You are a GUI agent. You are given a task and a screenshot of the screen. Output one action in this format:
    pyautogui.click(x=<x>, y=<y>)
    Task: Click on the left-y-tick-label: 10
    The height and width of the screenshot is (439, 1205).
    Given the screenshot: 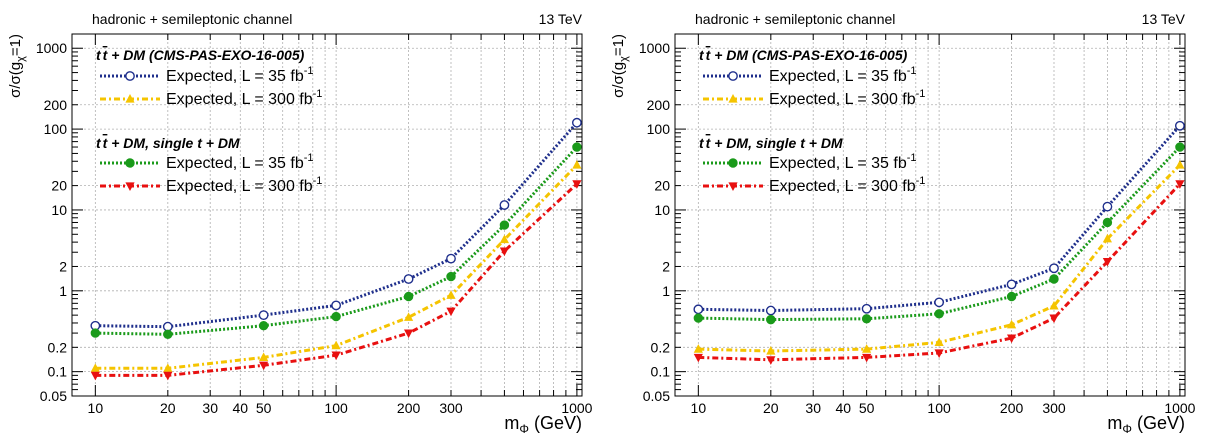 What is the action you would take?
    pyautogui.click(x=59, y=210)
    